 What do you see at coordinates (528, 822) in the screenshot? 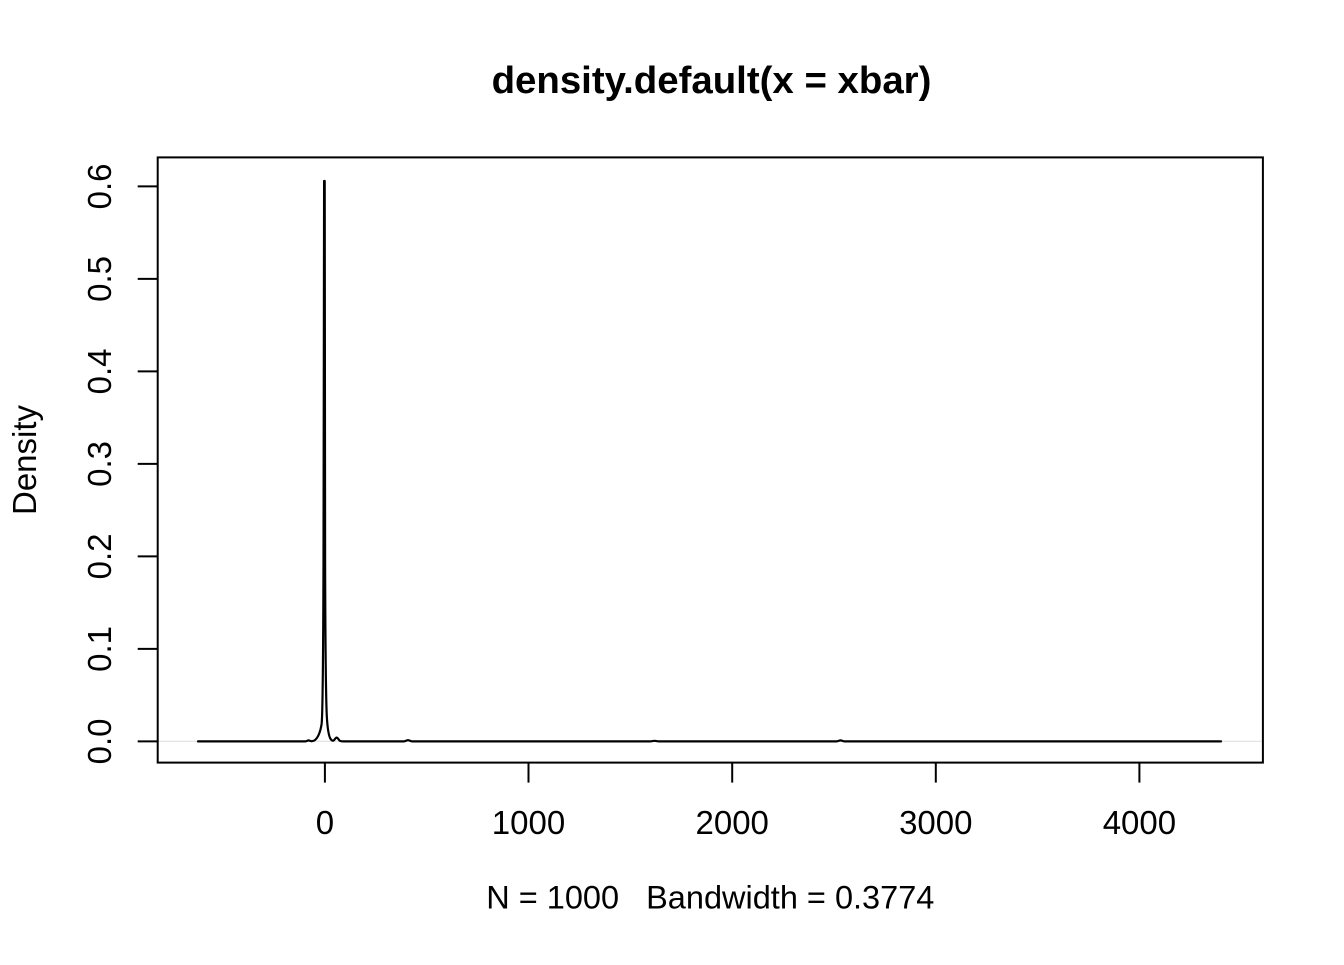
I see `svg-text: 1000` at bounding box center [528, 822].